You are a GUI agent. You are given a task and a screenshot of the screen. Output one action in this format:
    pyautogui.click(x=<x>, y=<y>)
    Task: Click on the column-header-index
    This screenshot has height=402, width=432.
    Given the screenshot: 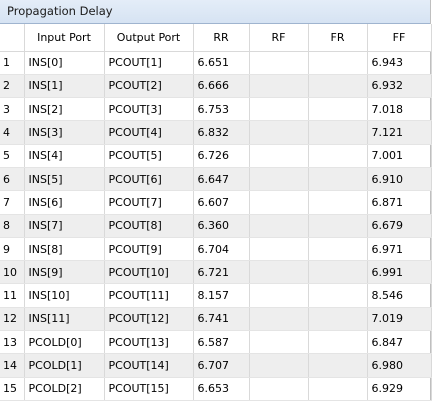 What is the action you would take?
    pyautogui.click(x=12, y=38)
    